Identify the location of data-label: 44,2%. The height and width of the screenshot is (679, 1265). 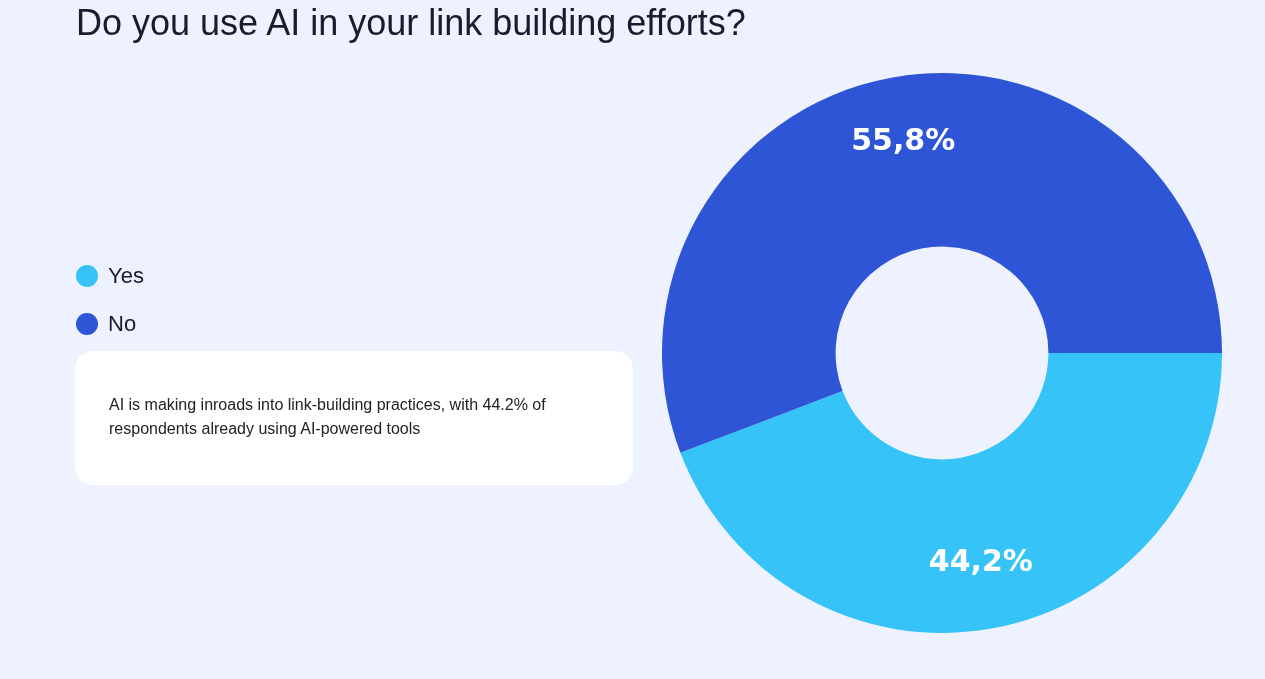
(980, 561).